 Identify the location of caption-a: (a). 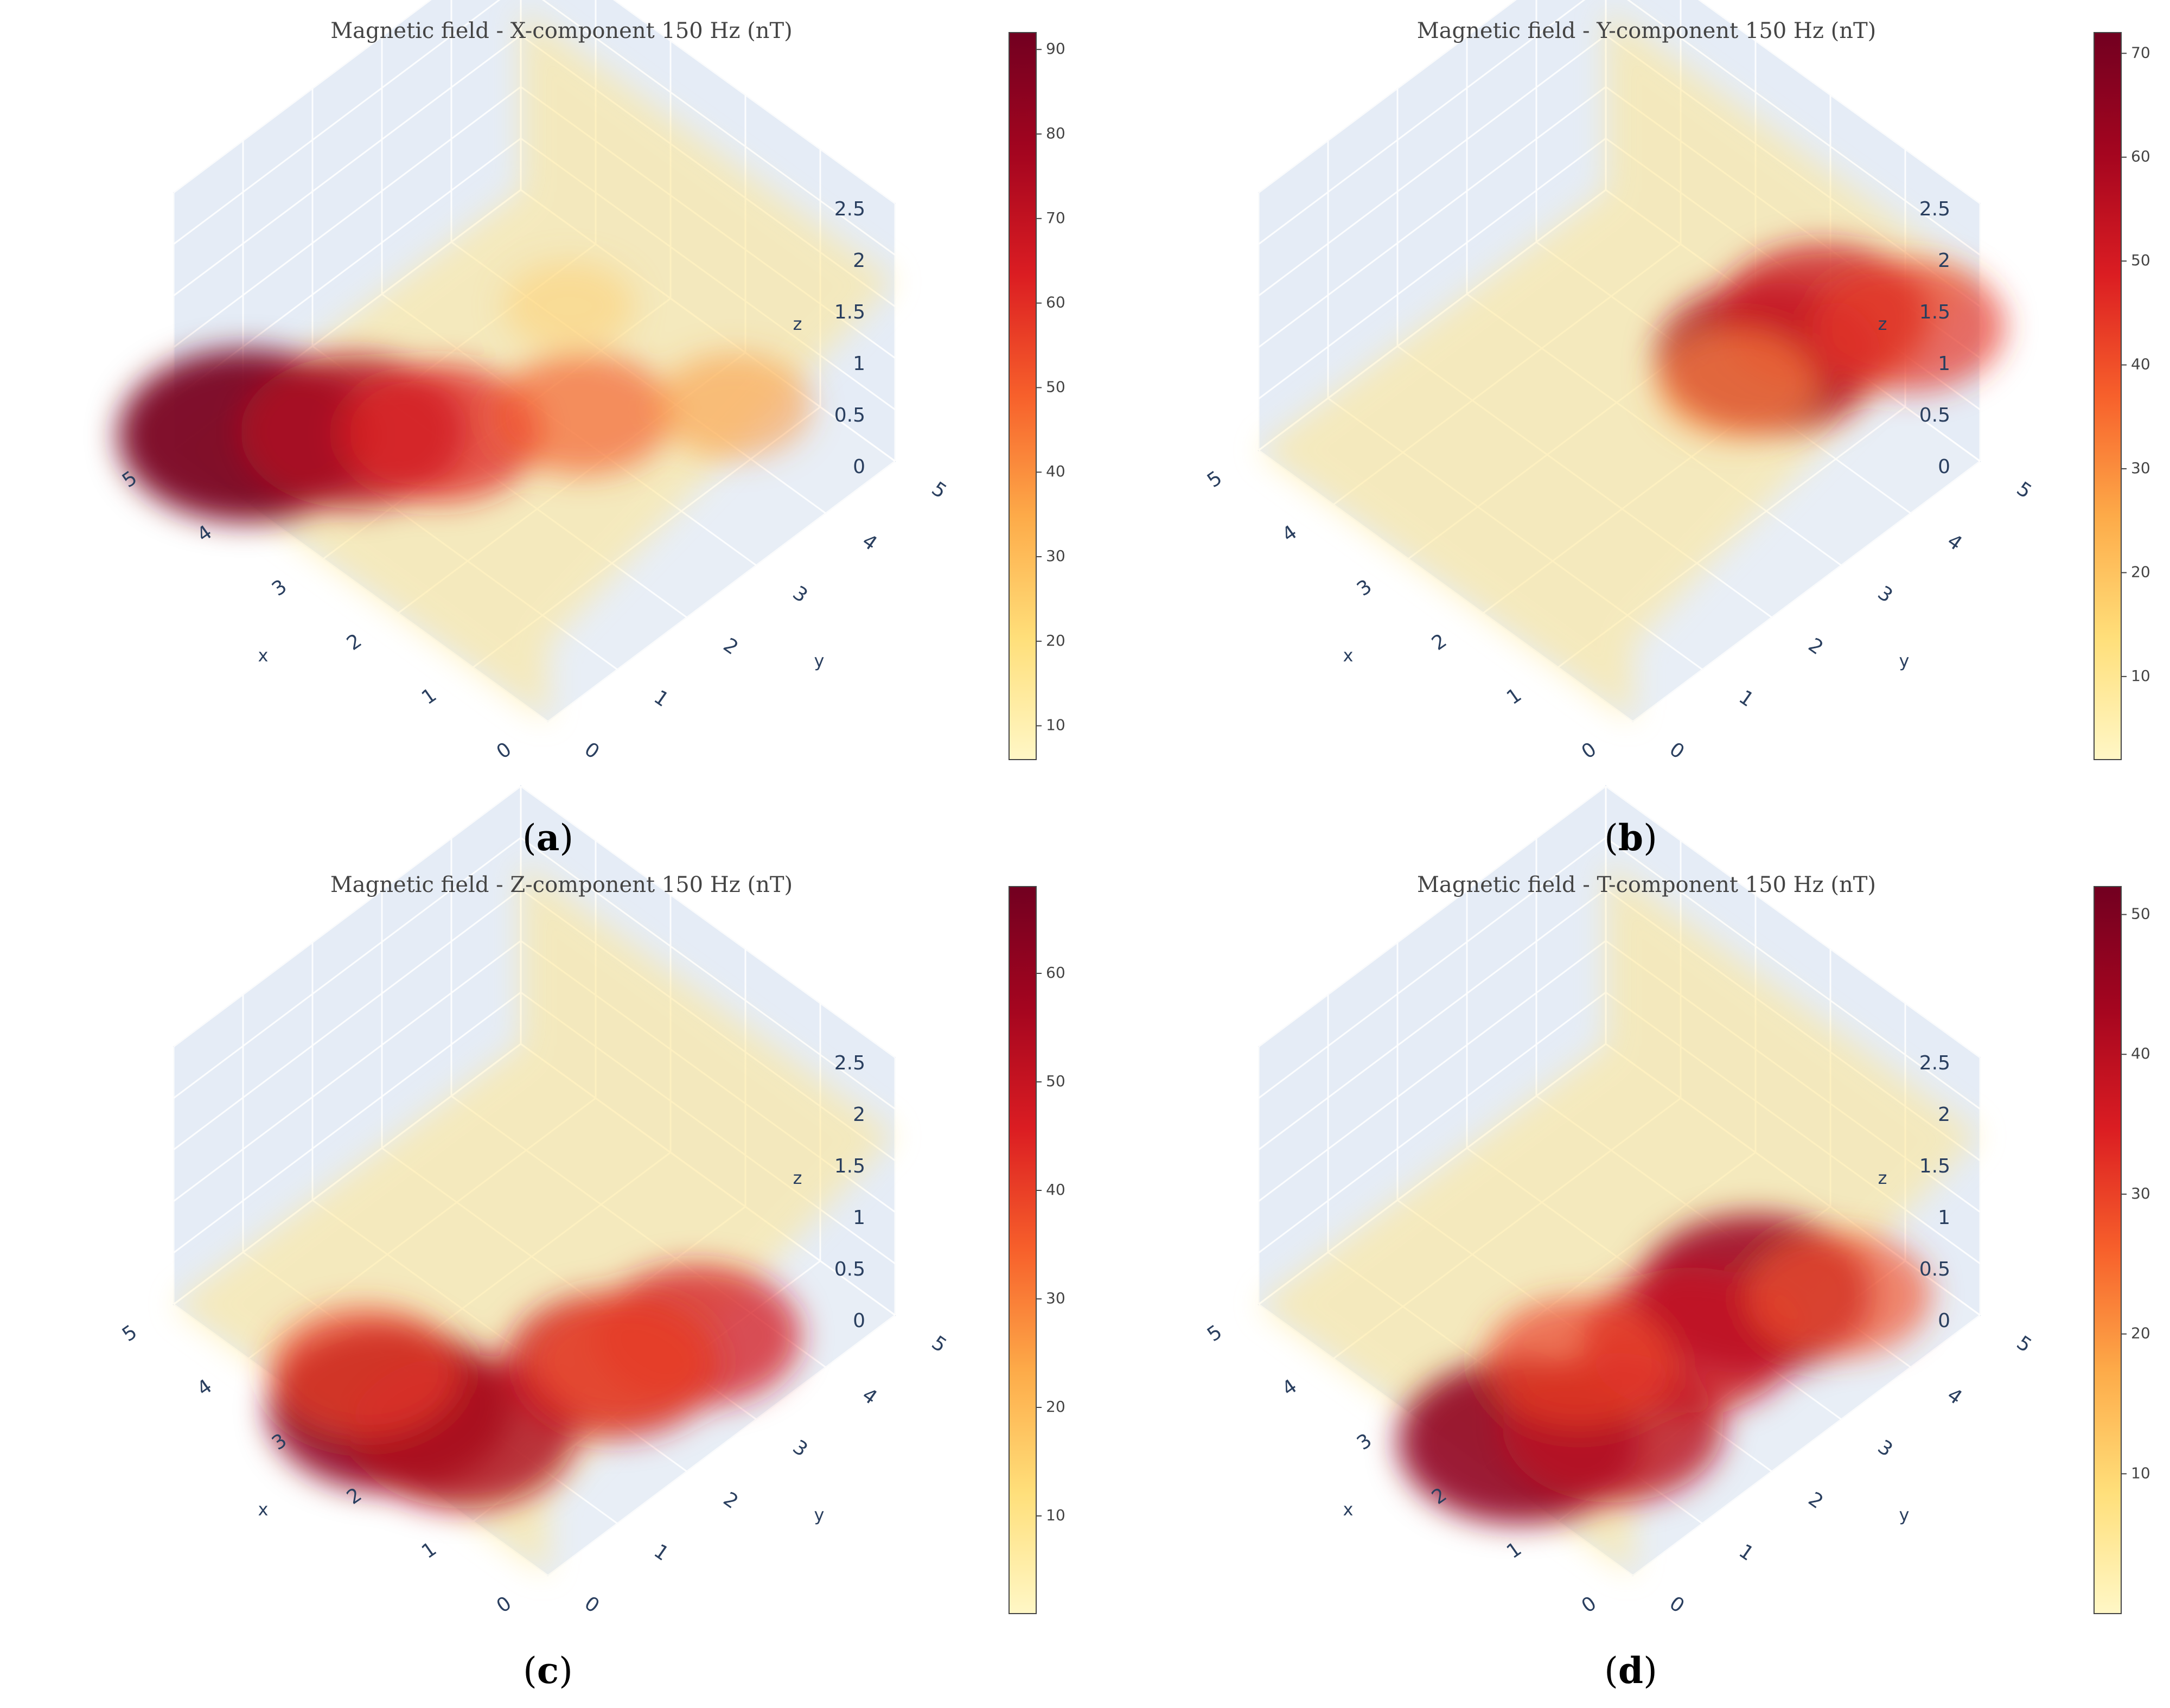
(548, 838).